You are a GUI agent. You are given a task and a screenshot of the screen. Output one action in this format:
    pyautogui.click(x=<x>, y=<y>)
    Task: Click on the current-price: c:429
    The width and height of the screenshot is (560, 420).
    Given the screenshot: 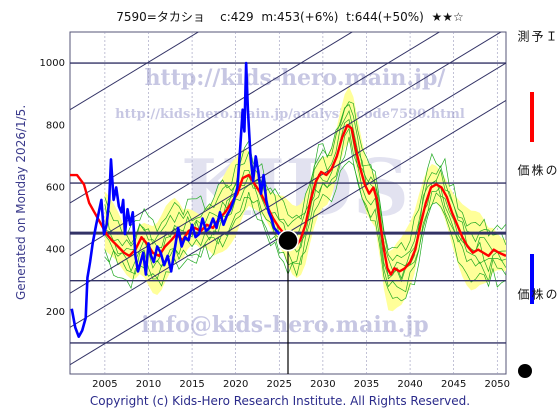 What is the action you would take?
    pyautogui.click(x=237, y=17)
    